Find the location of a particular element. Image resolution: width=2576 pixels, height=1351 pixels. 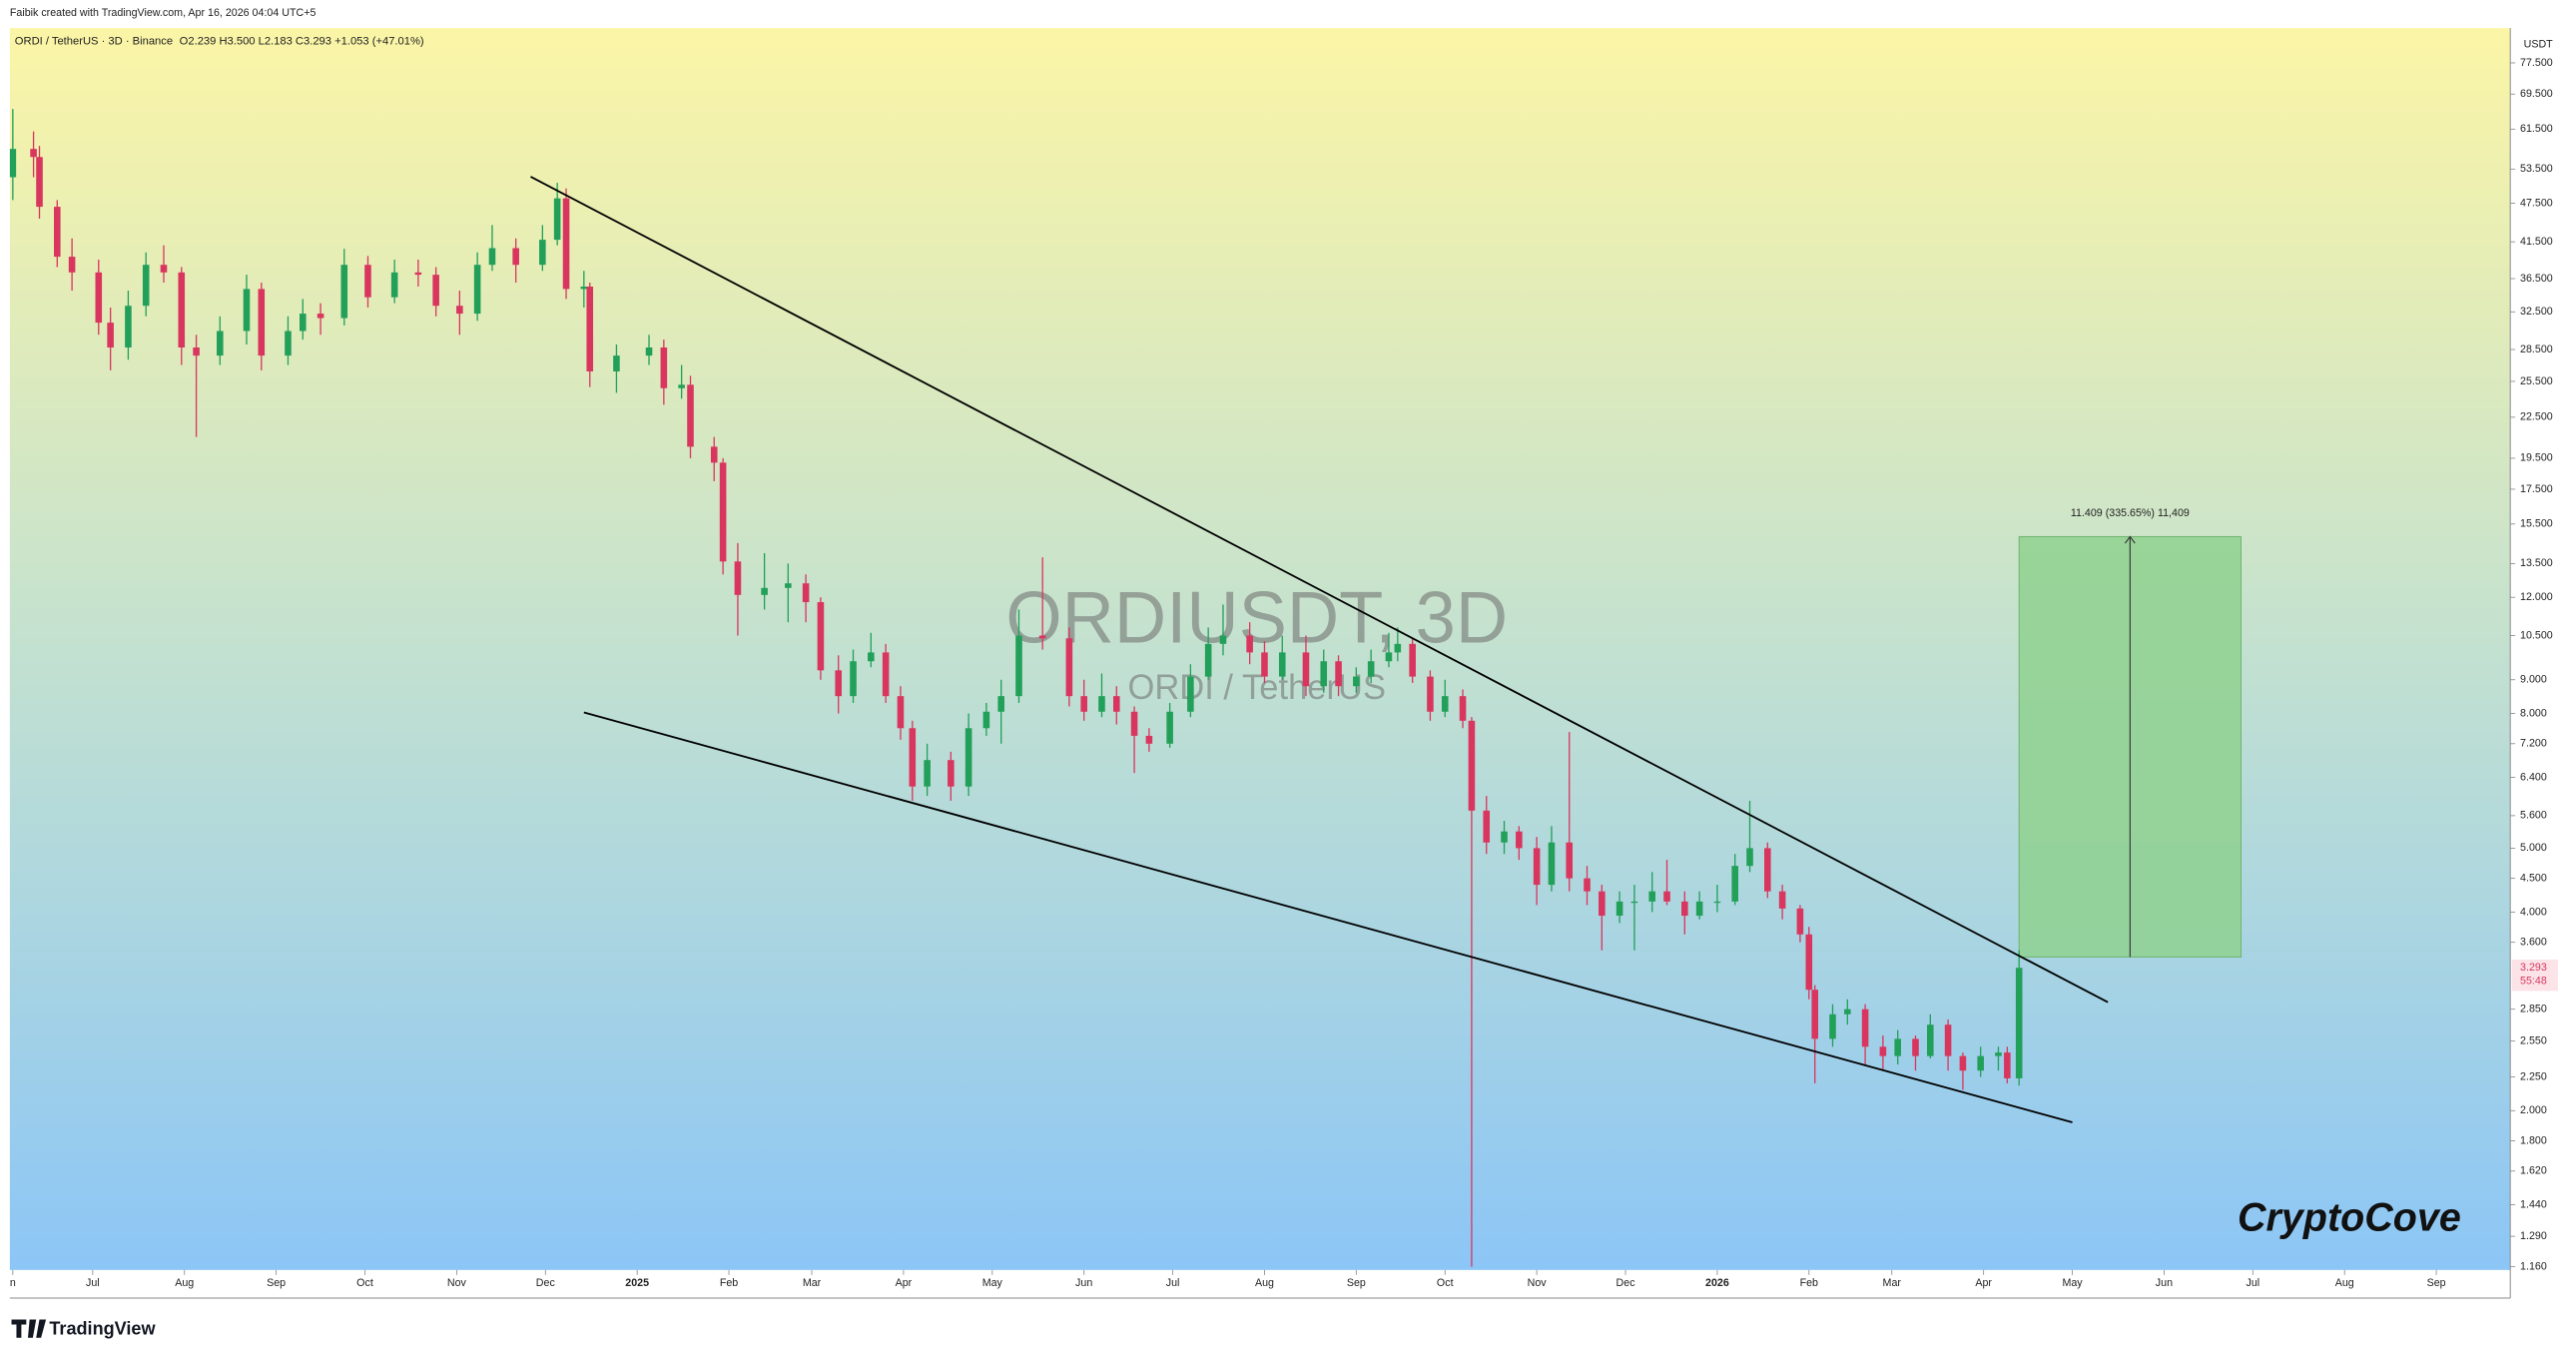

brand: TradingView is located at coordinates (102, 1328).